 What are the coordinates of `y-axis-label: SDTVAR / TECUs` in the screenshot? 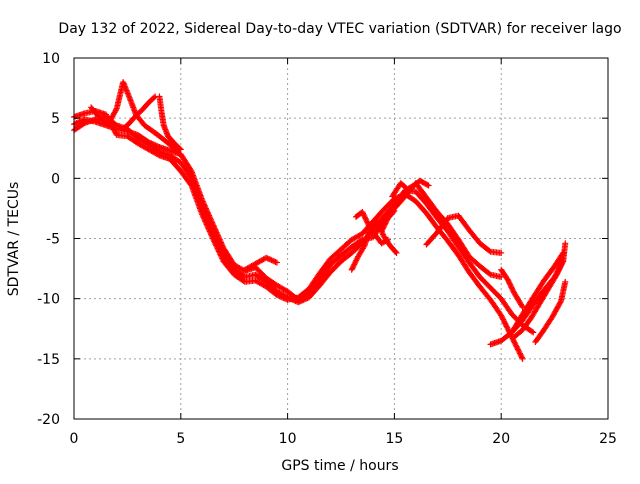 It's located at (14, 239).